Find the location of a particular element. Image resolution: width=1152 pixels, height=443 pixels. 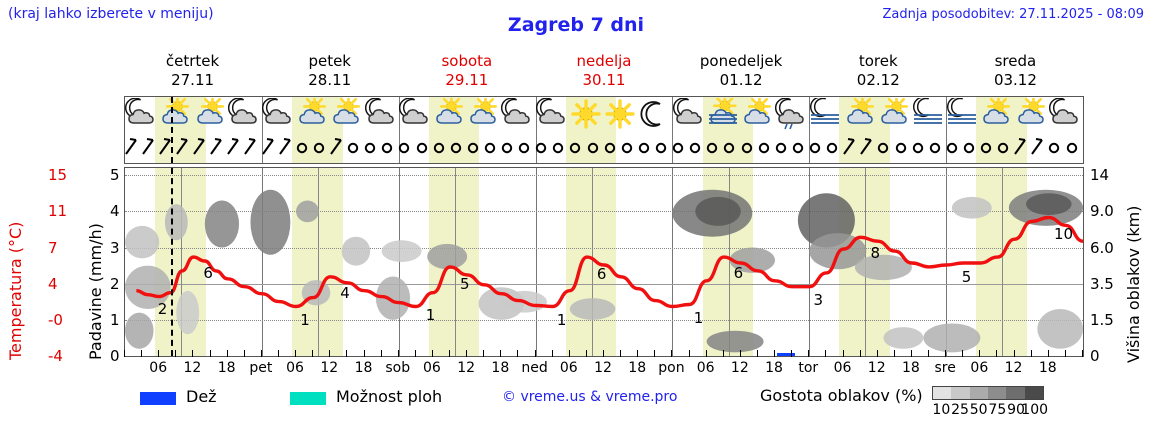

temperature-extreme-label: 4 is located at coordinates (345, 292).